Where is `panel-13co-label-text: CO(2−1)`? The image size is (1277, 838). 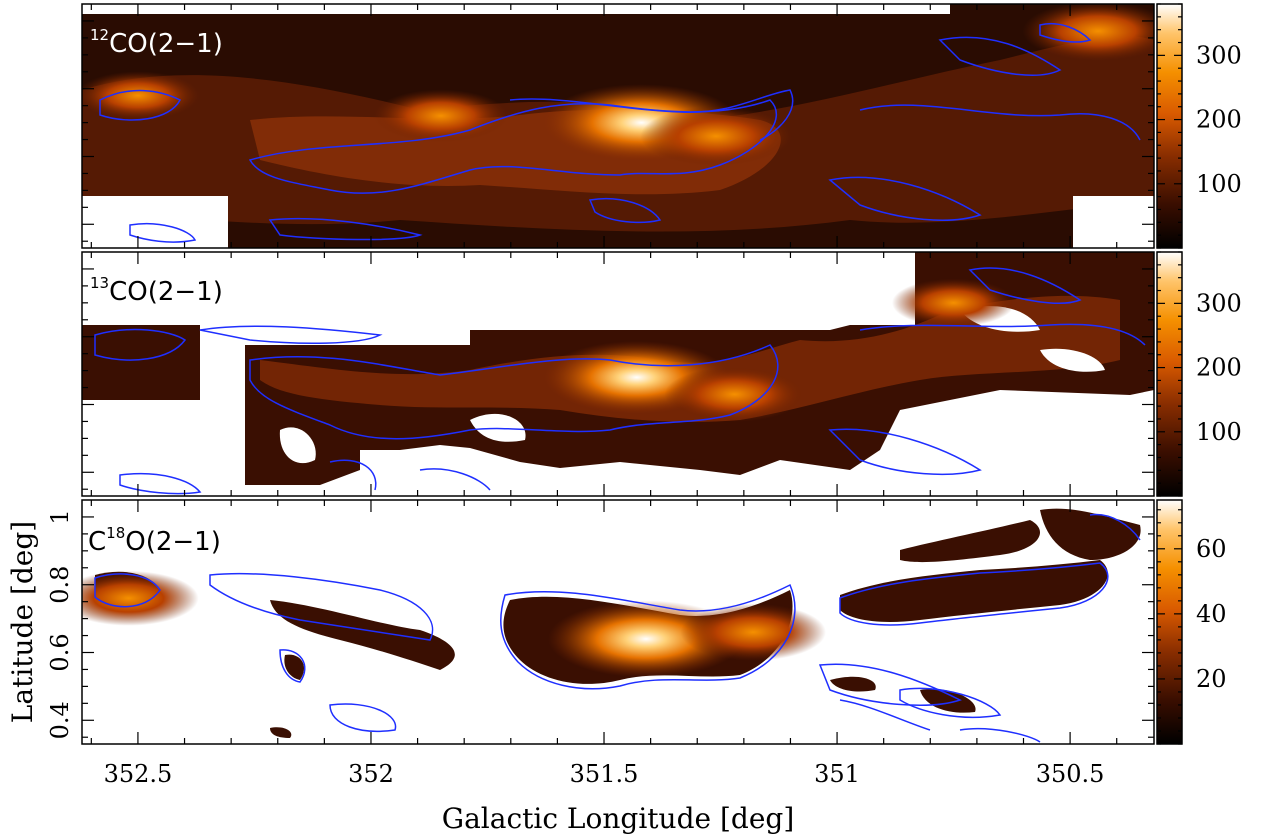
panel-13co-label-text: CO(2−1) is located at coordinates (166, 292).